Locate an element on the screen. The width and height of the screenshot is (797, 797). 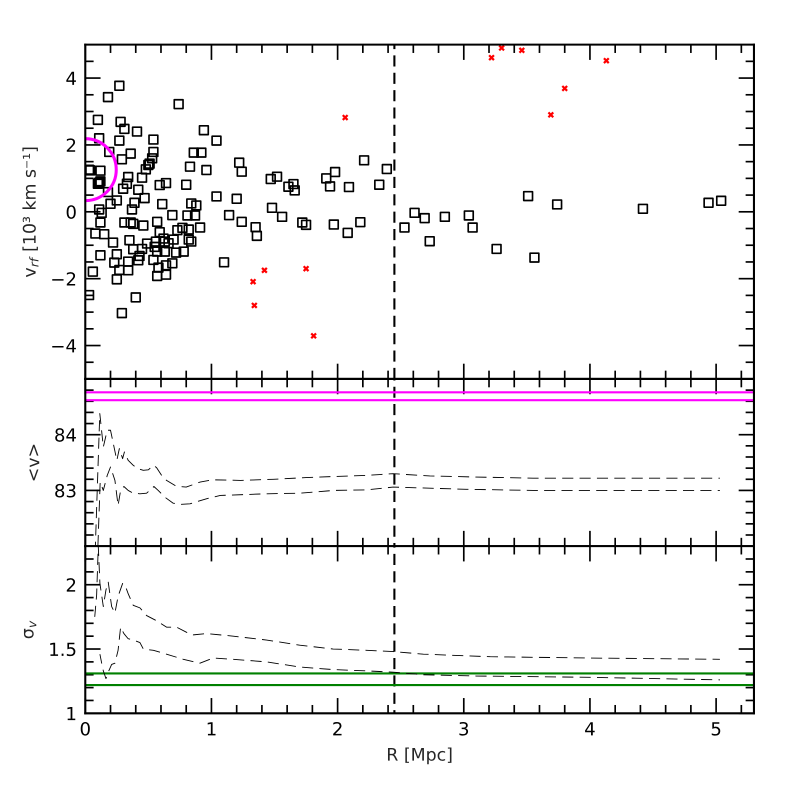
y-tick-label: 84 is located at coordinates (65, 435).